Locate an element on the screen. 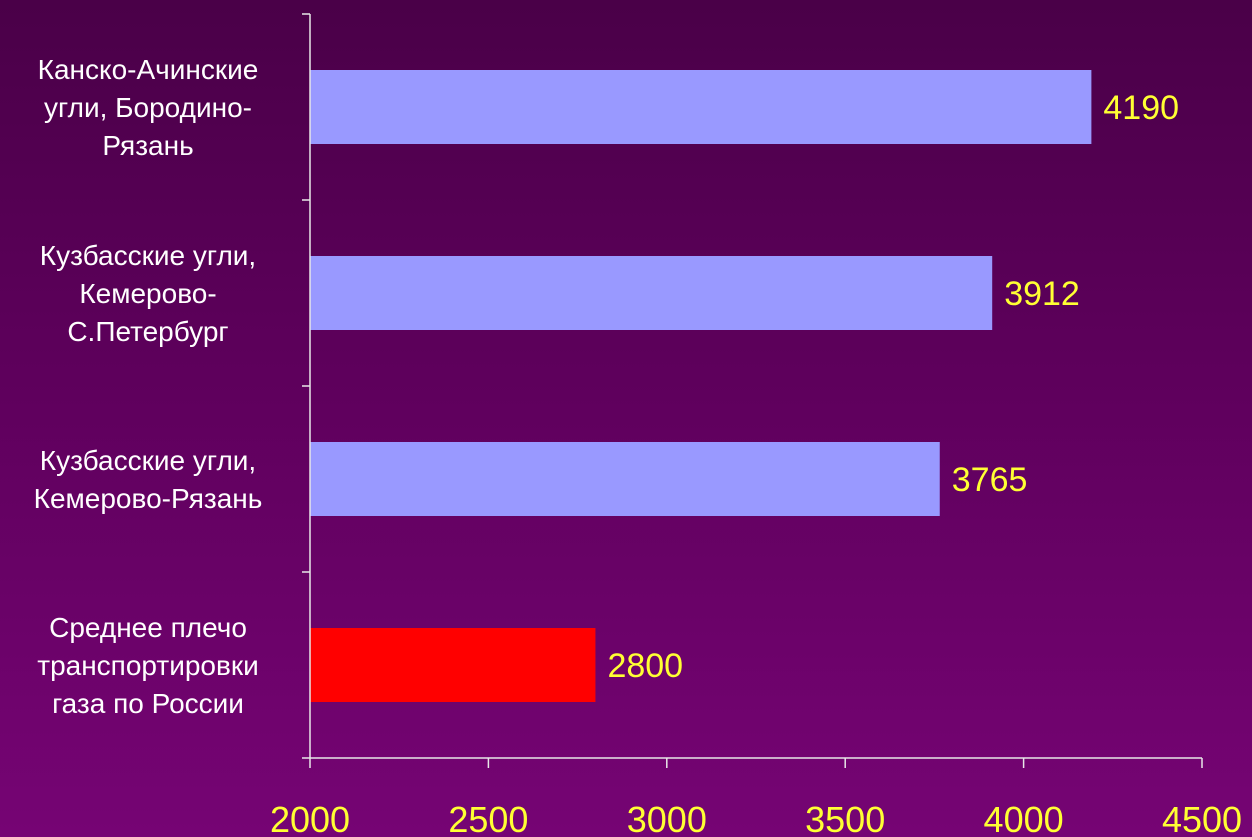 This screenshot has width=1252, height=837. category-label-line: газа по России is located at coordinates (148, 703).